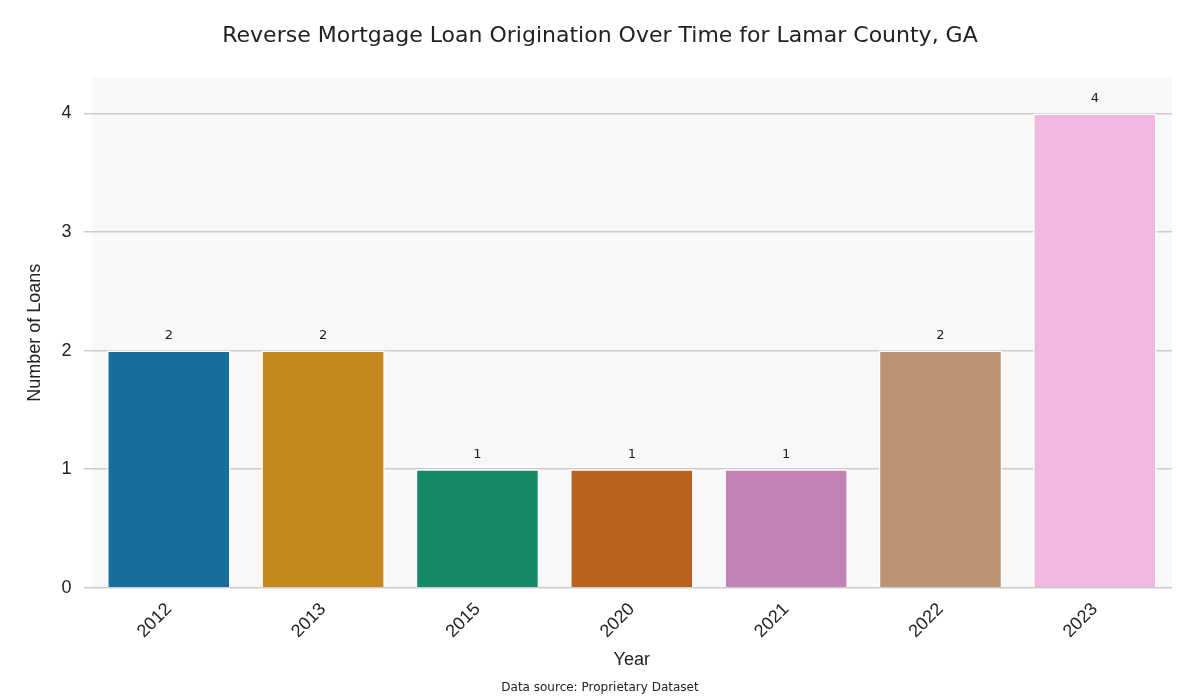  What do you see at coordinates (600, 34) in the screenshot?
I see `chart-title: Reverse Mortgage Loan Origination Over Time for Lamar County, GA` at bounding box center [600, 34].